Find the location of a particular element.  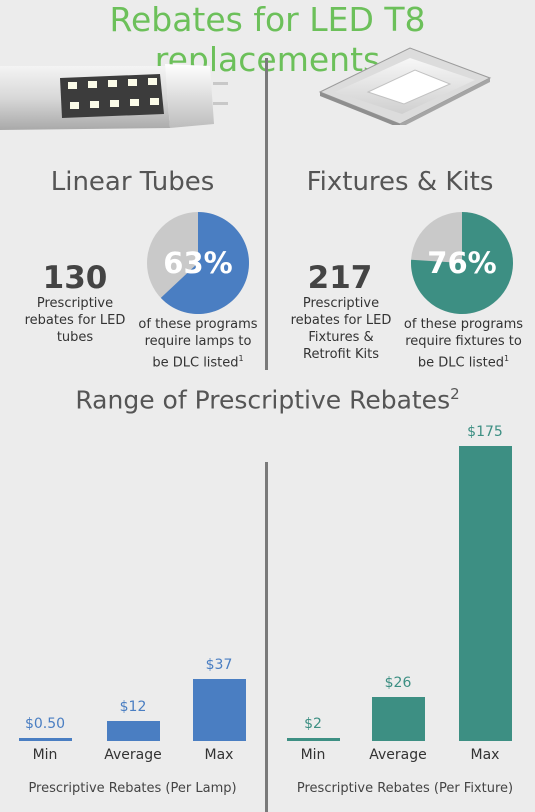

led-tube-image is located at coordinates (114, 97).